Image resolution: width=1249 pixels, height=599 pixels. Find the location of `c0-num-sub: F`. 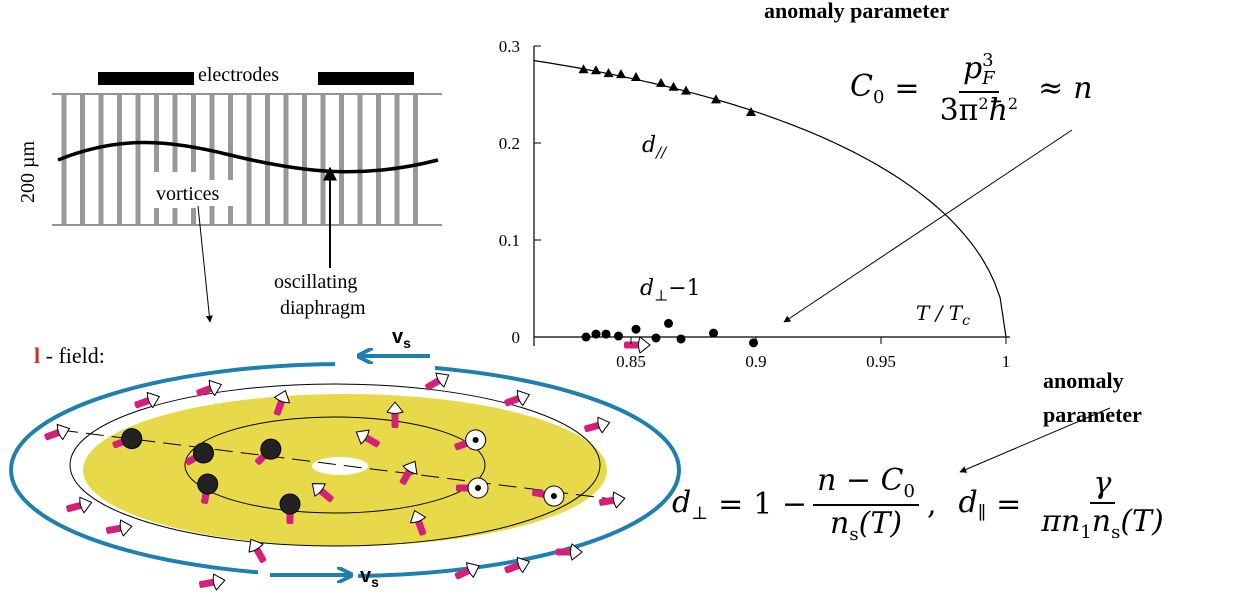

c0-num-sub: F is located at coordinates (988, 78).